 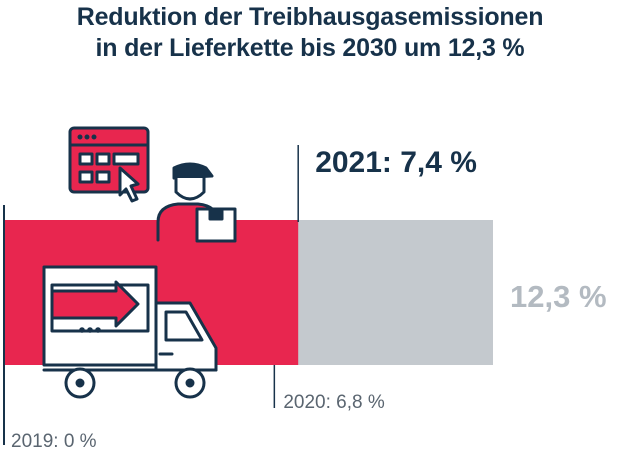 I want to click on title-line-1: Reduktion der Treibhausgasemissionen, so click(x=310, y=17).